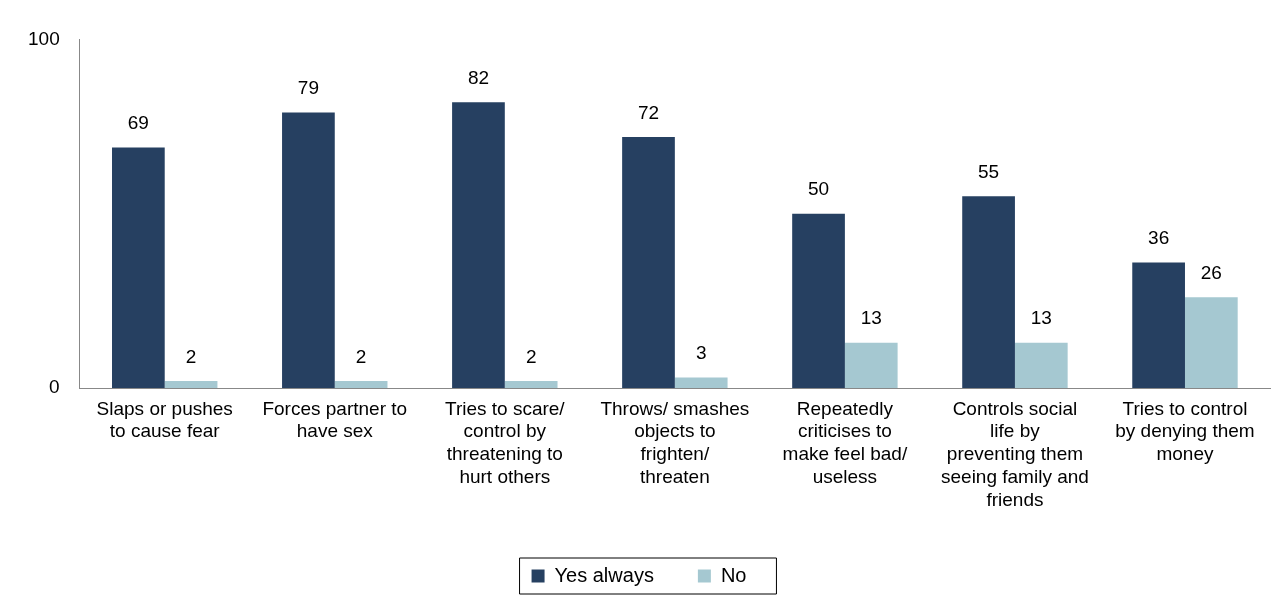  I want to click on legend-label: Yes always, so click(604, 574).